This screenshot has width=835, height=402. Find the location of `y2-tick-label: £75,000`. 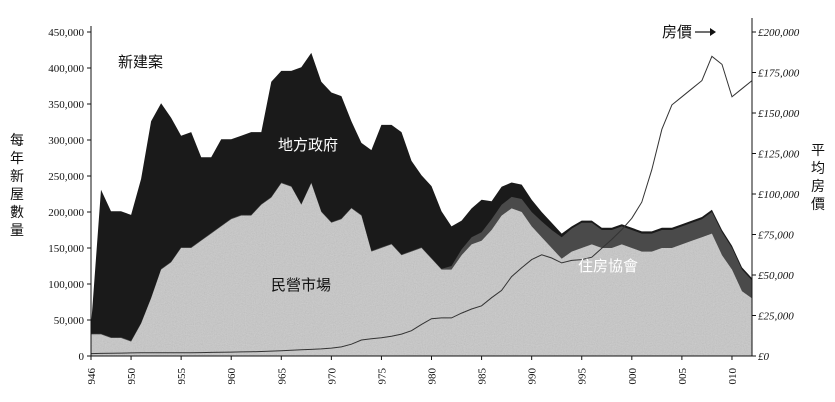

y2-tick-label: £75,000 is located at coordinates (776, 236).